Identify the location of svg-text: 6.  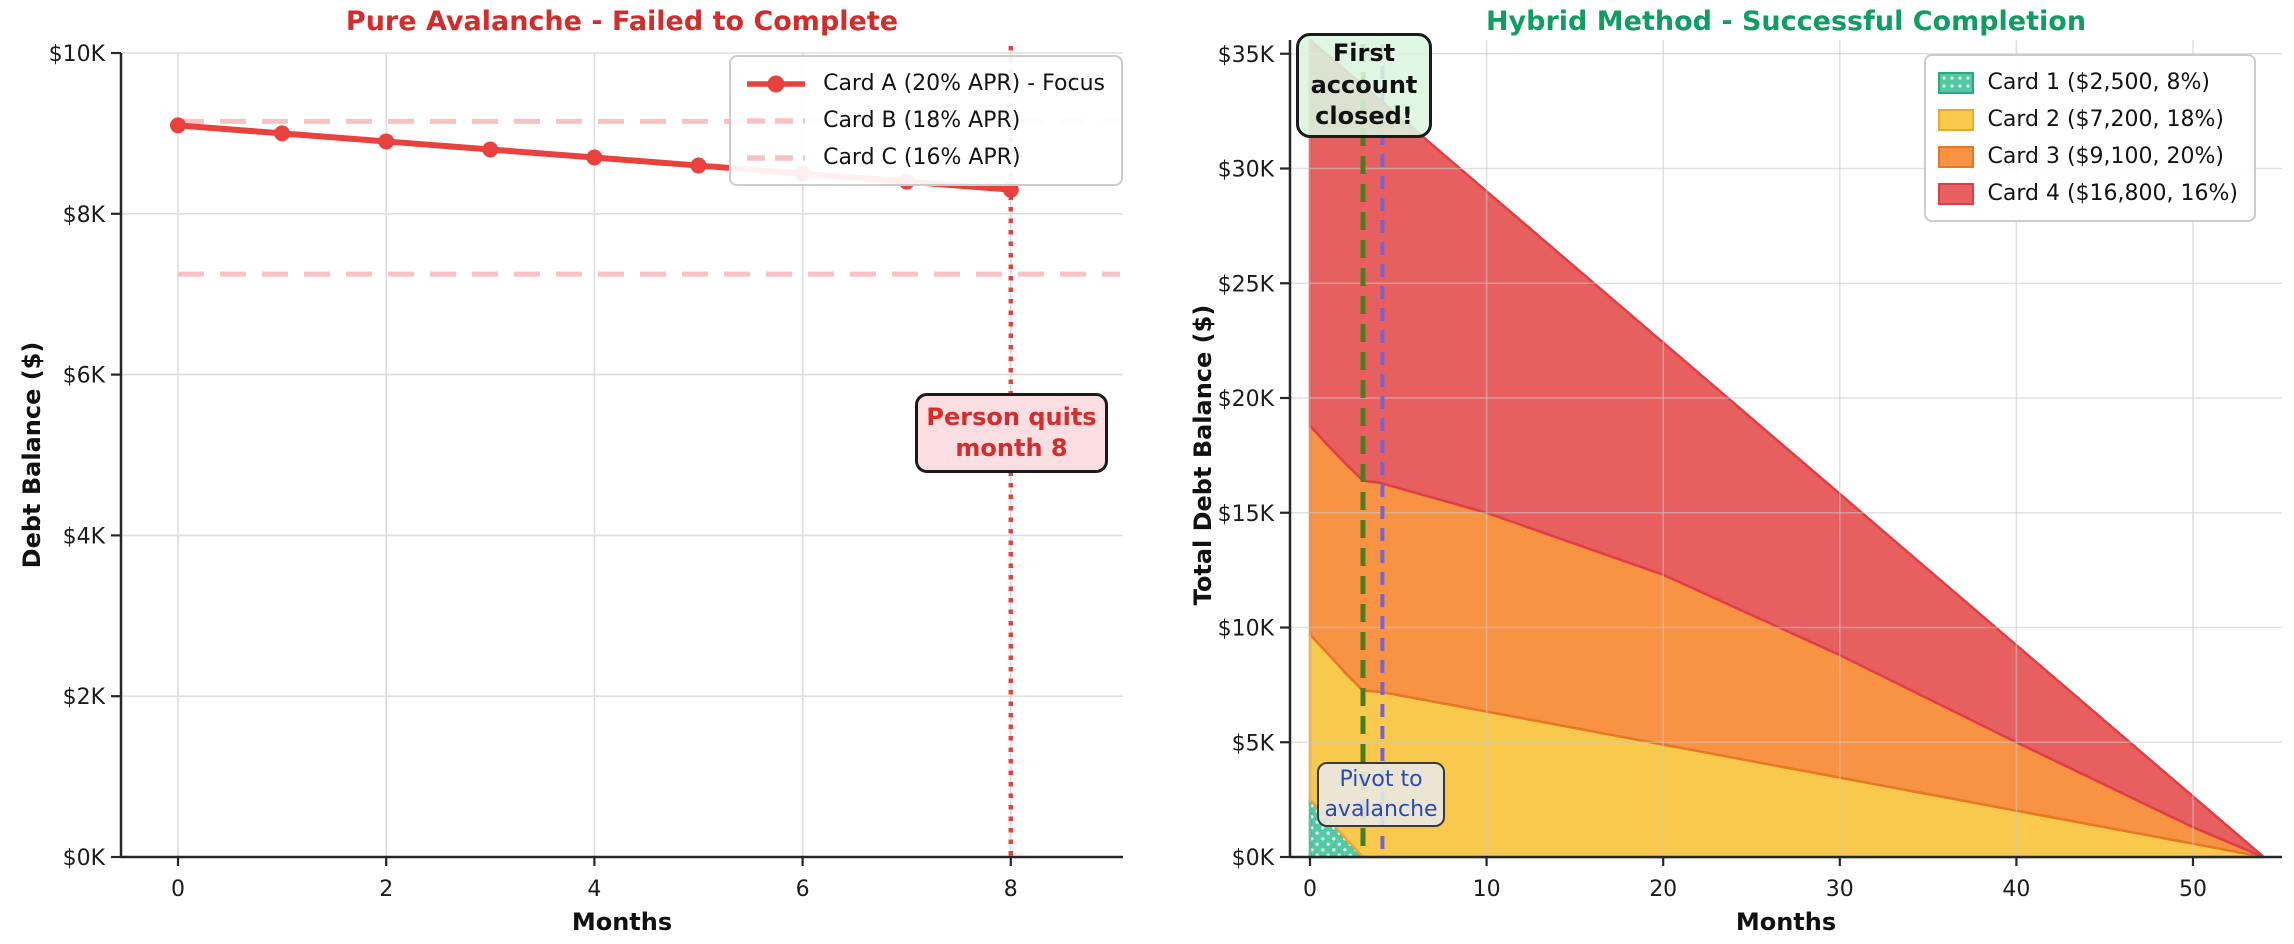
(803, 889).